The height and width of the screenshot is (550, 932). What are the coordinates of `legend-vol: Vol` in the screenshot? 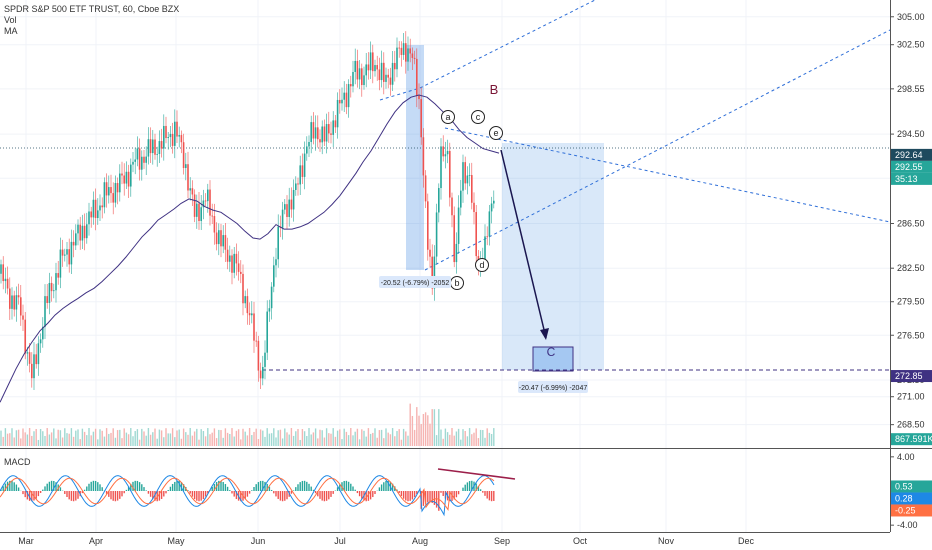 It's located at (10, 20).